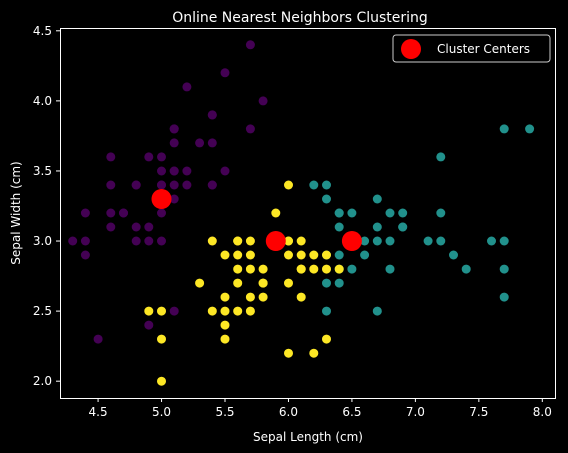  What do you see at coordinates (42, 31) in the screenshot?
I see `y-tick-label: 4.5` at bounding box center [42, 31].